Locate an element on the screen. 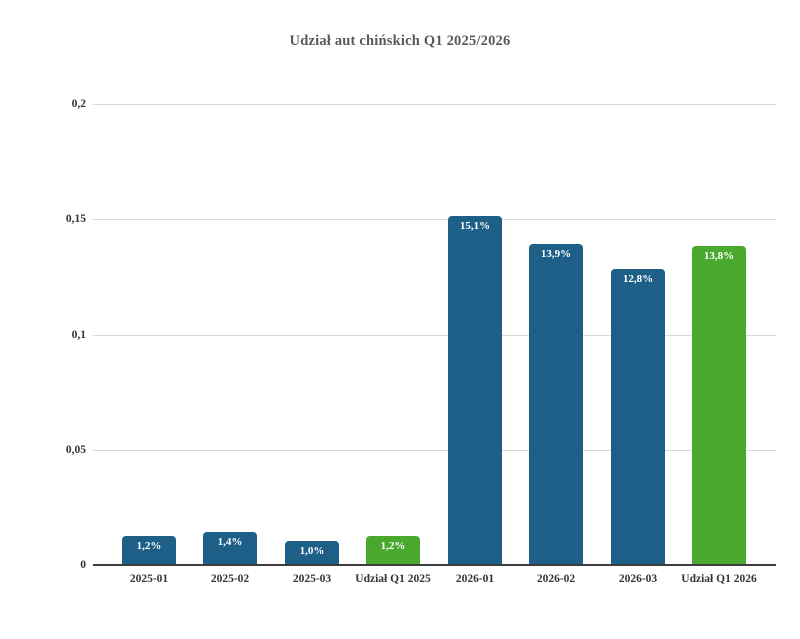 This screenshot has width=800, height=639. x-axis-line is located at coordinates (434, 565).